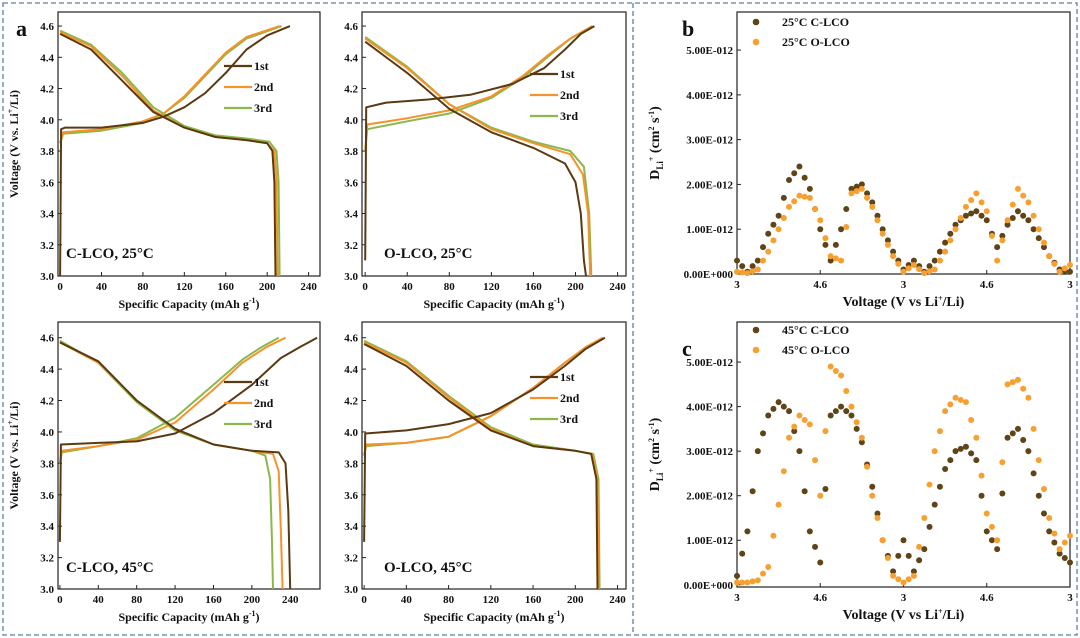  Describe the element at coordinates (987, 598) in the screenshot. I see `x-tick-label: 4.6` at that location.